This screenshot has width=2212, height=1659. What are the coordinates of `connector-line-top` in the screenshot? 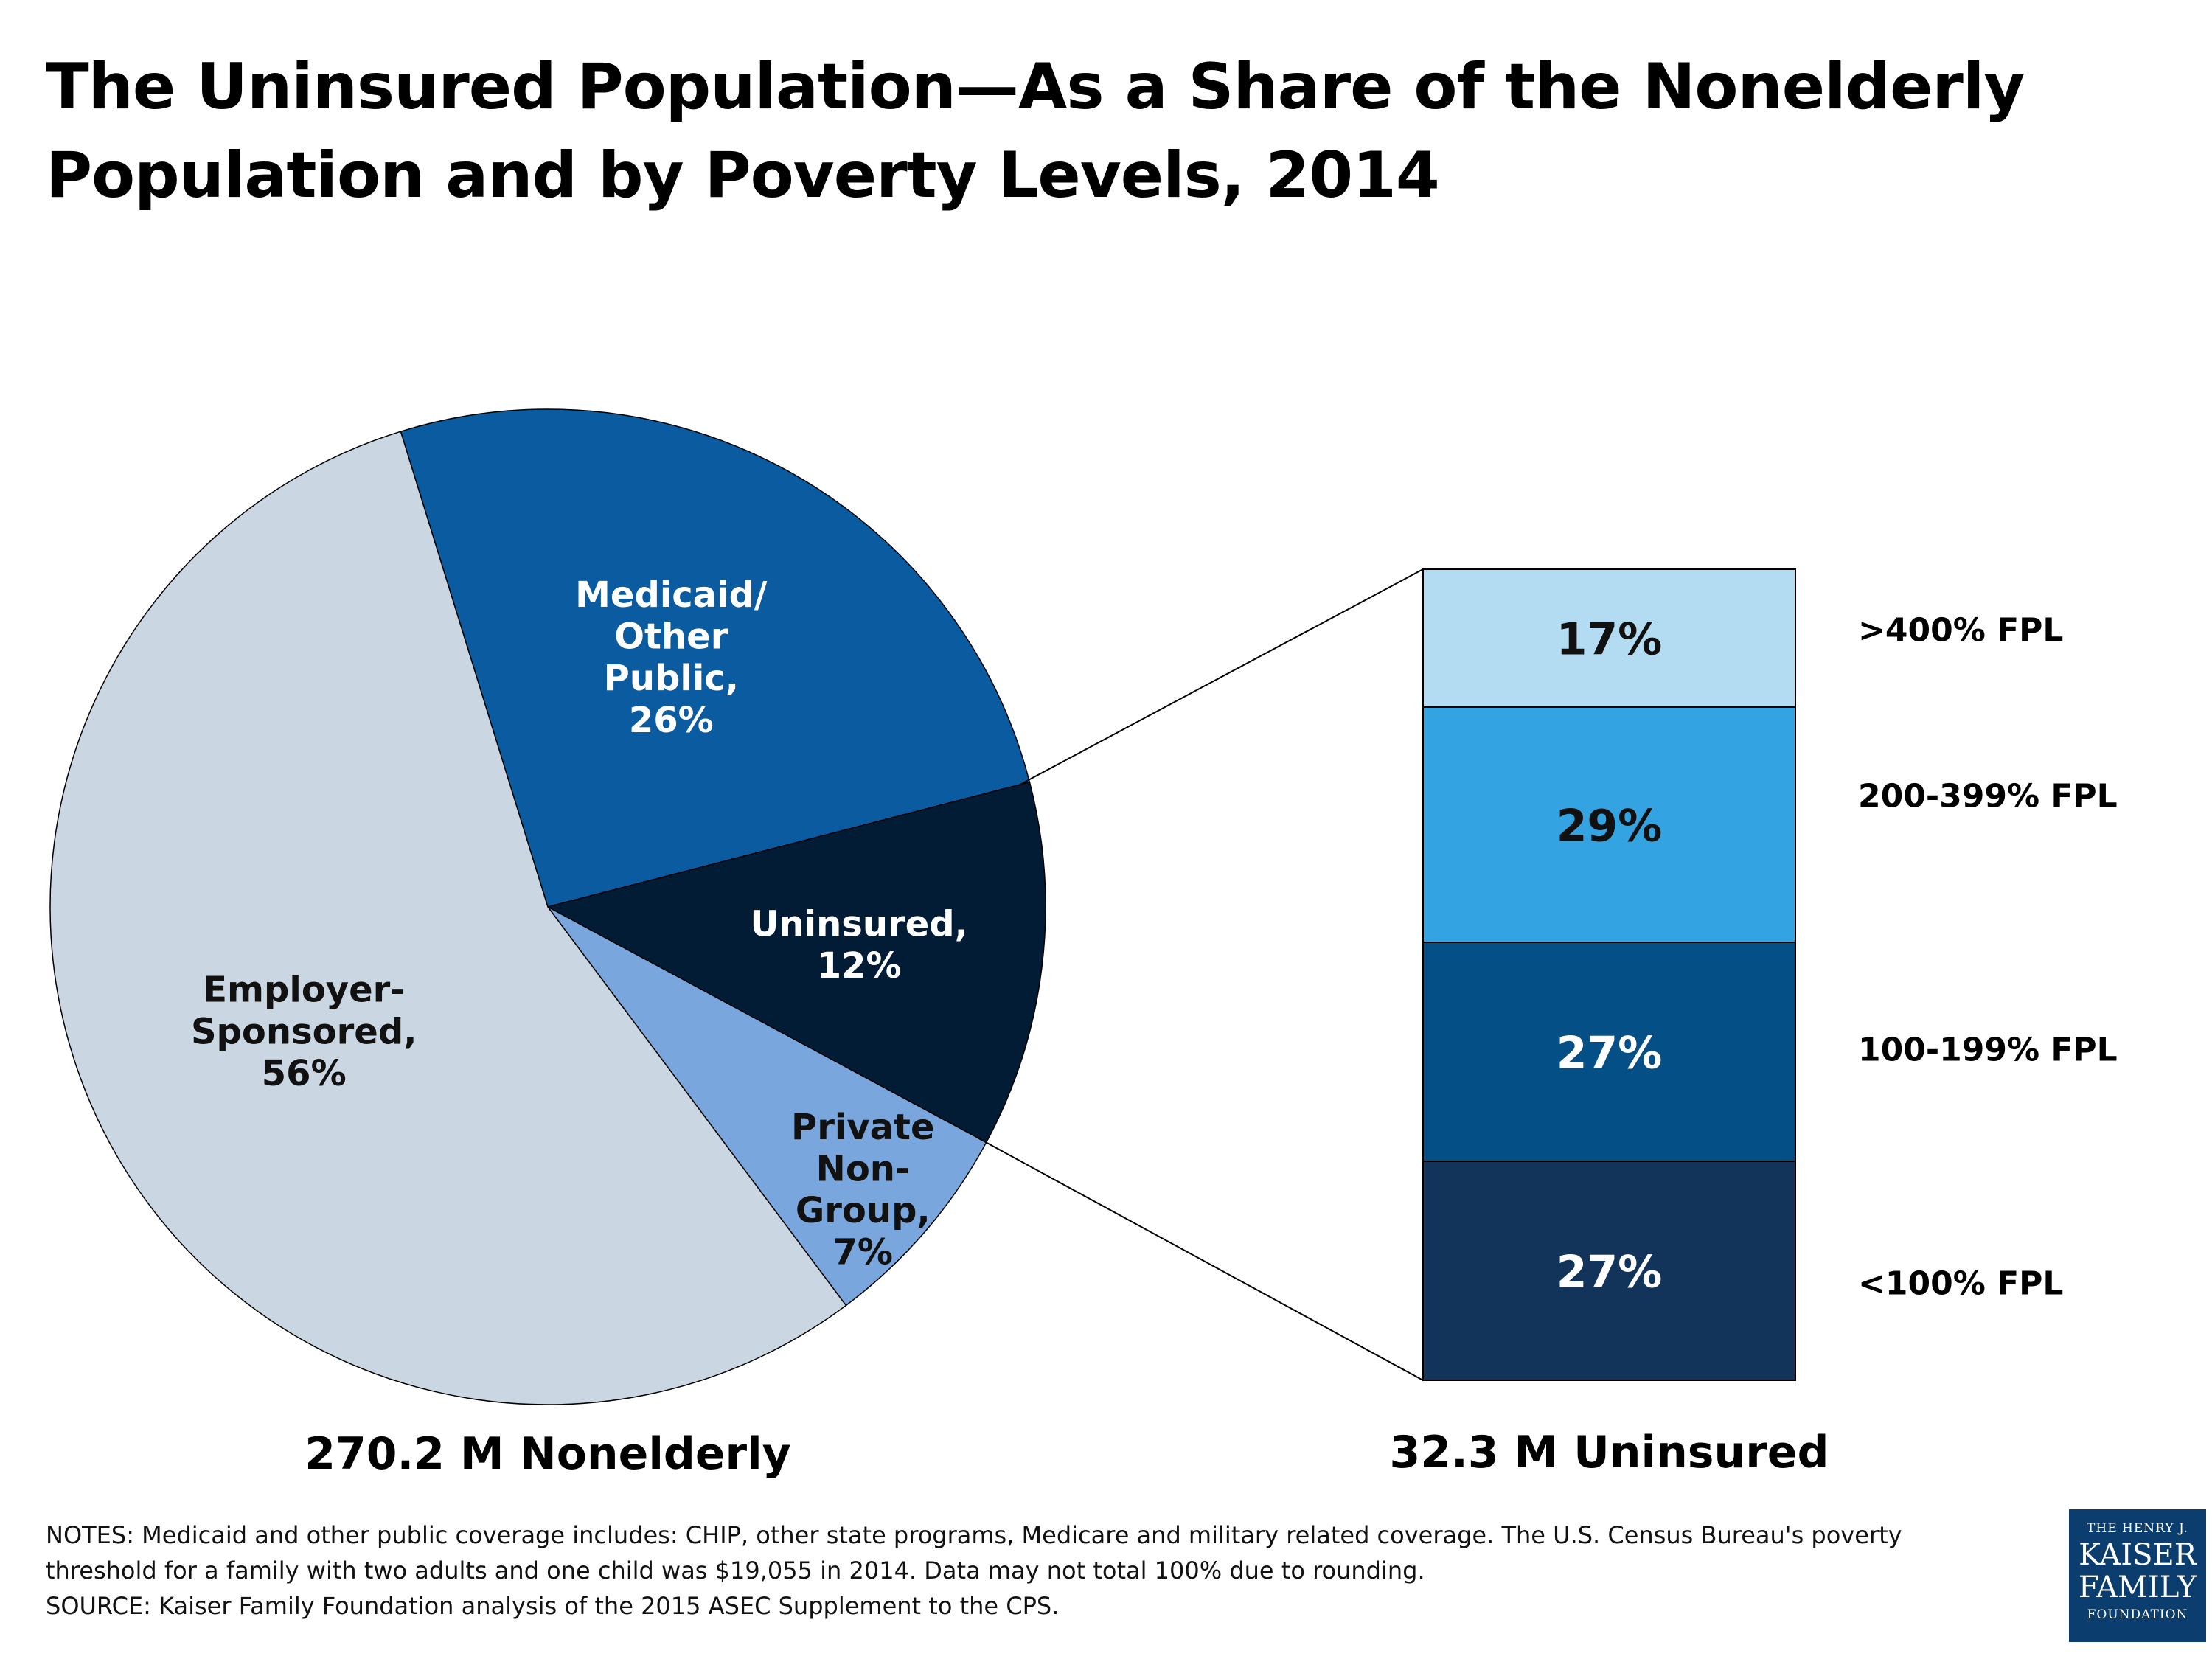 It's located at (1221, 676).